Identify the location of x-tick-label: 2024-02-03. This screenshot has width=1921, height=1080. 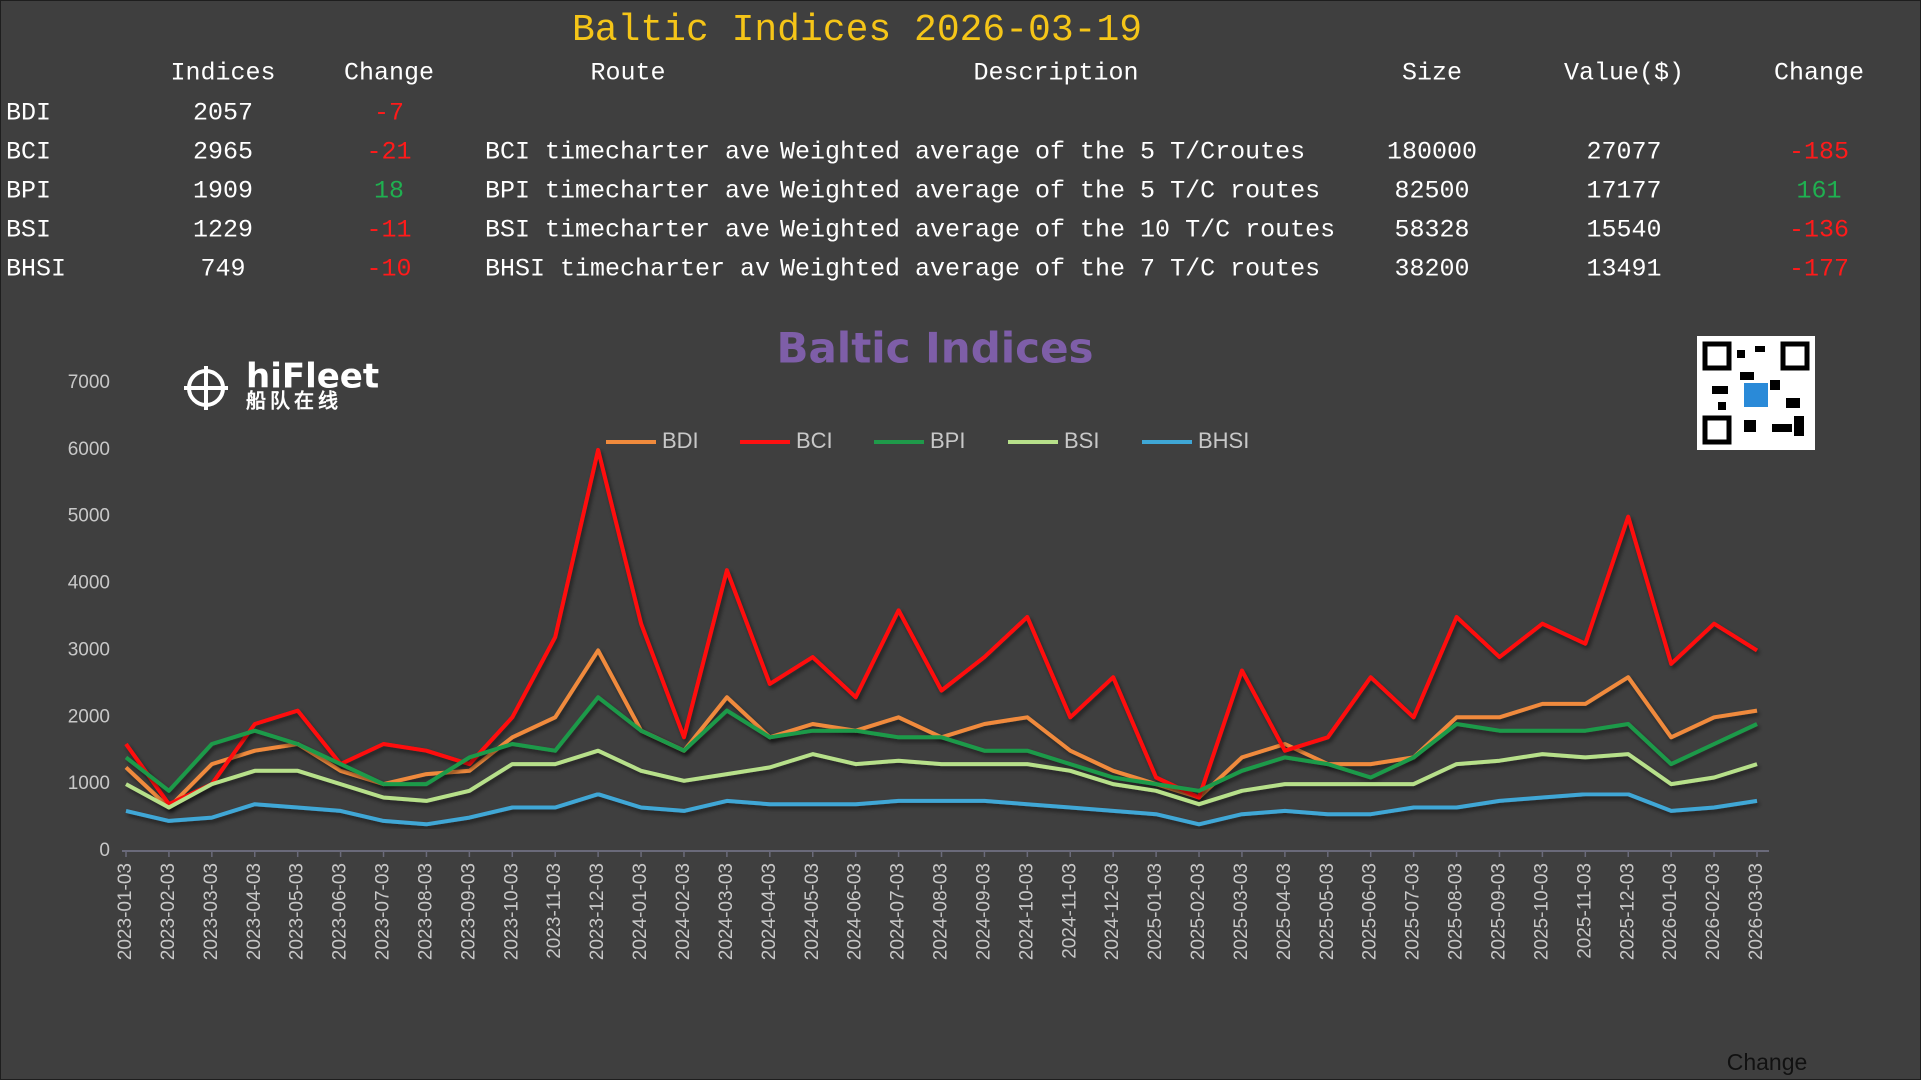
(683, 911).